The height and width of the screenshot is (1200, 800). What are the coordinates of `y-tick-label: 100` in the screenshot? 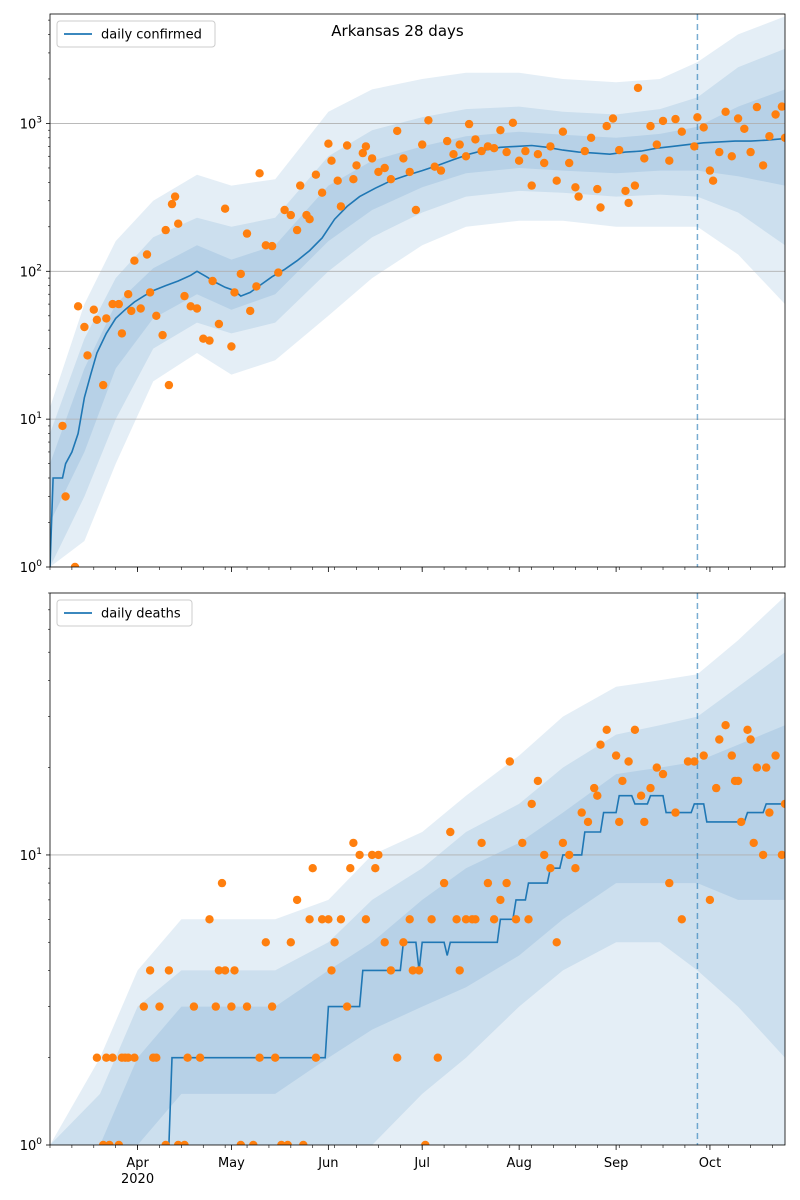 It's located at (31, 1145).